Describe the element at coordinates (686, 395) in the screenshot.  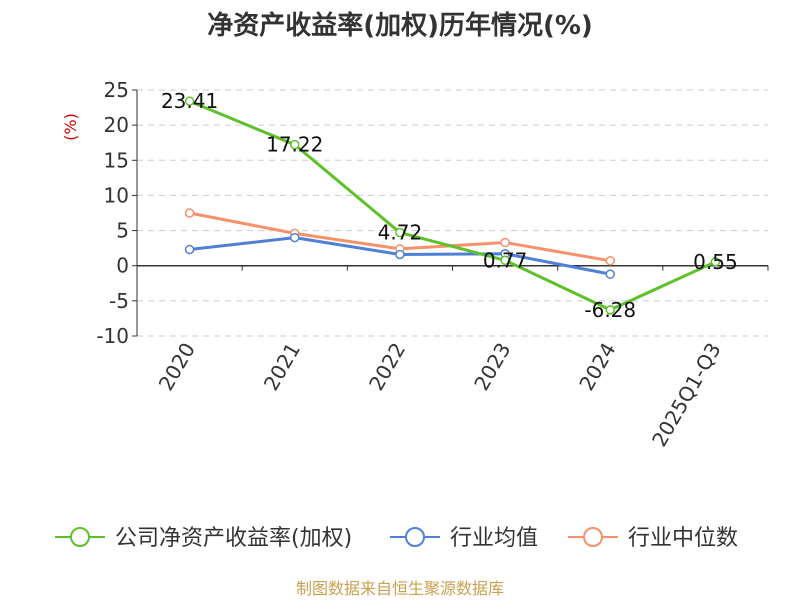
I see `x-tick-label: 2025Q1-Q3` at that location.